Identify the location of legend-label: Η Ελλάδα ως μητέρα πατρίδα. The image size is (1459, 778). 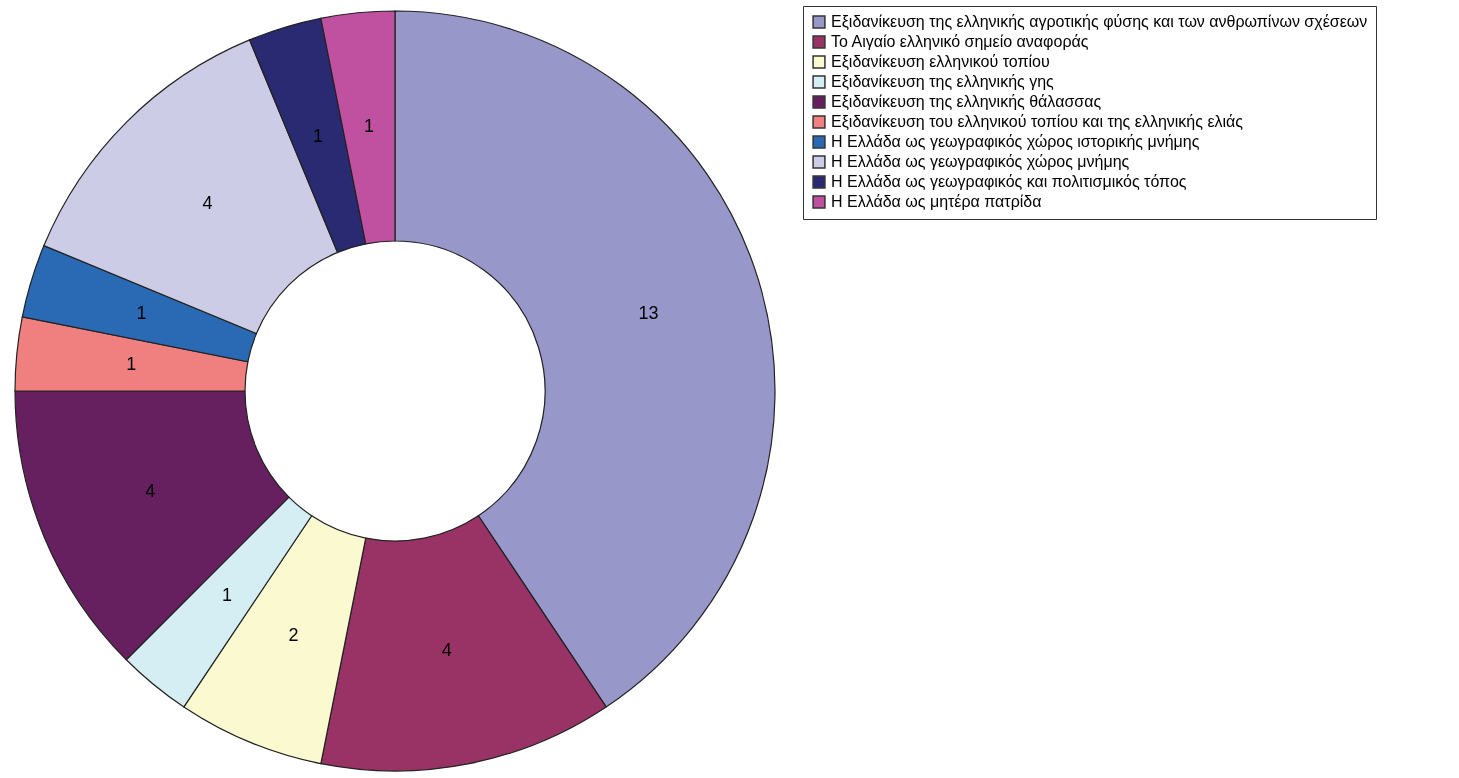
(936, 201).